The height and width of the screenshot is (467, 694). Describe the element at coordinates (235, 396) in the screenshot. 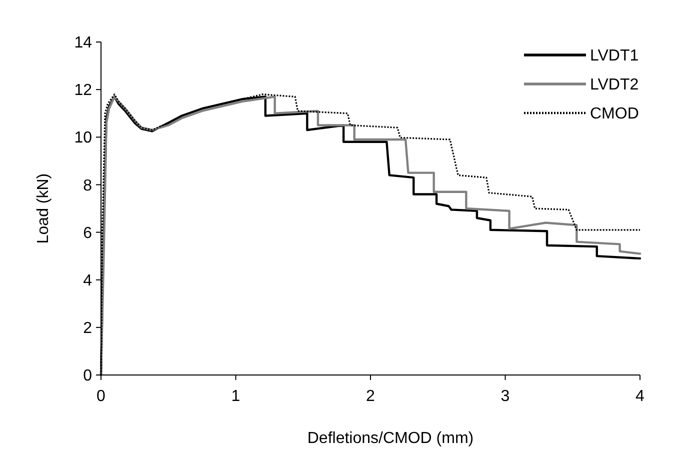

I see `x-tick-label: 1` at that location.